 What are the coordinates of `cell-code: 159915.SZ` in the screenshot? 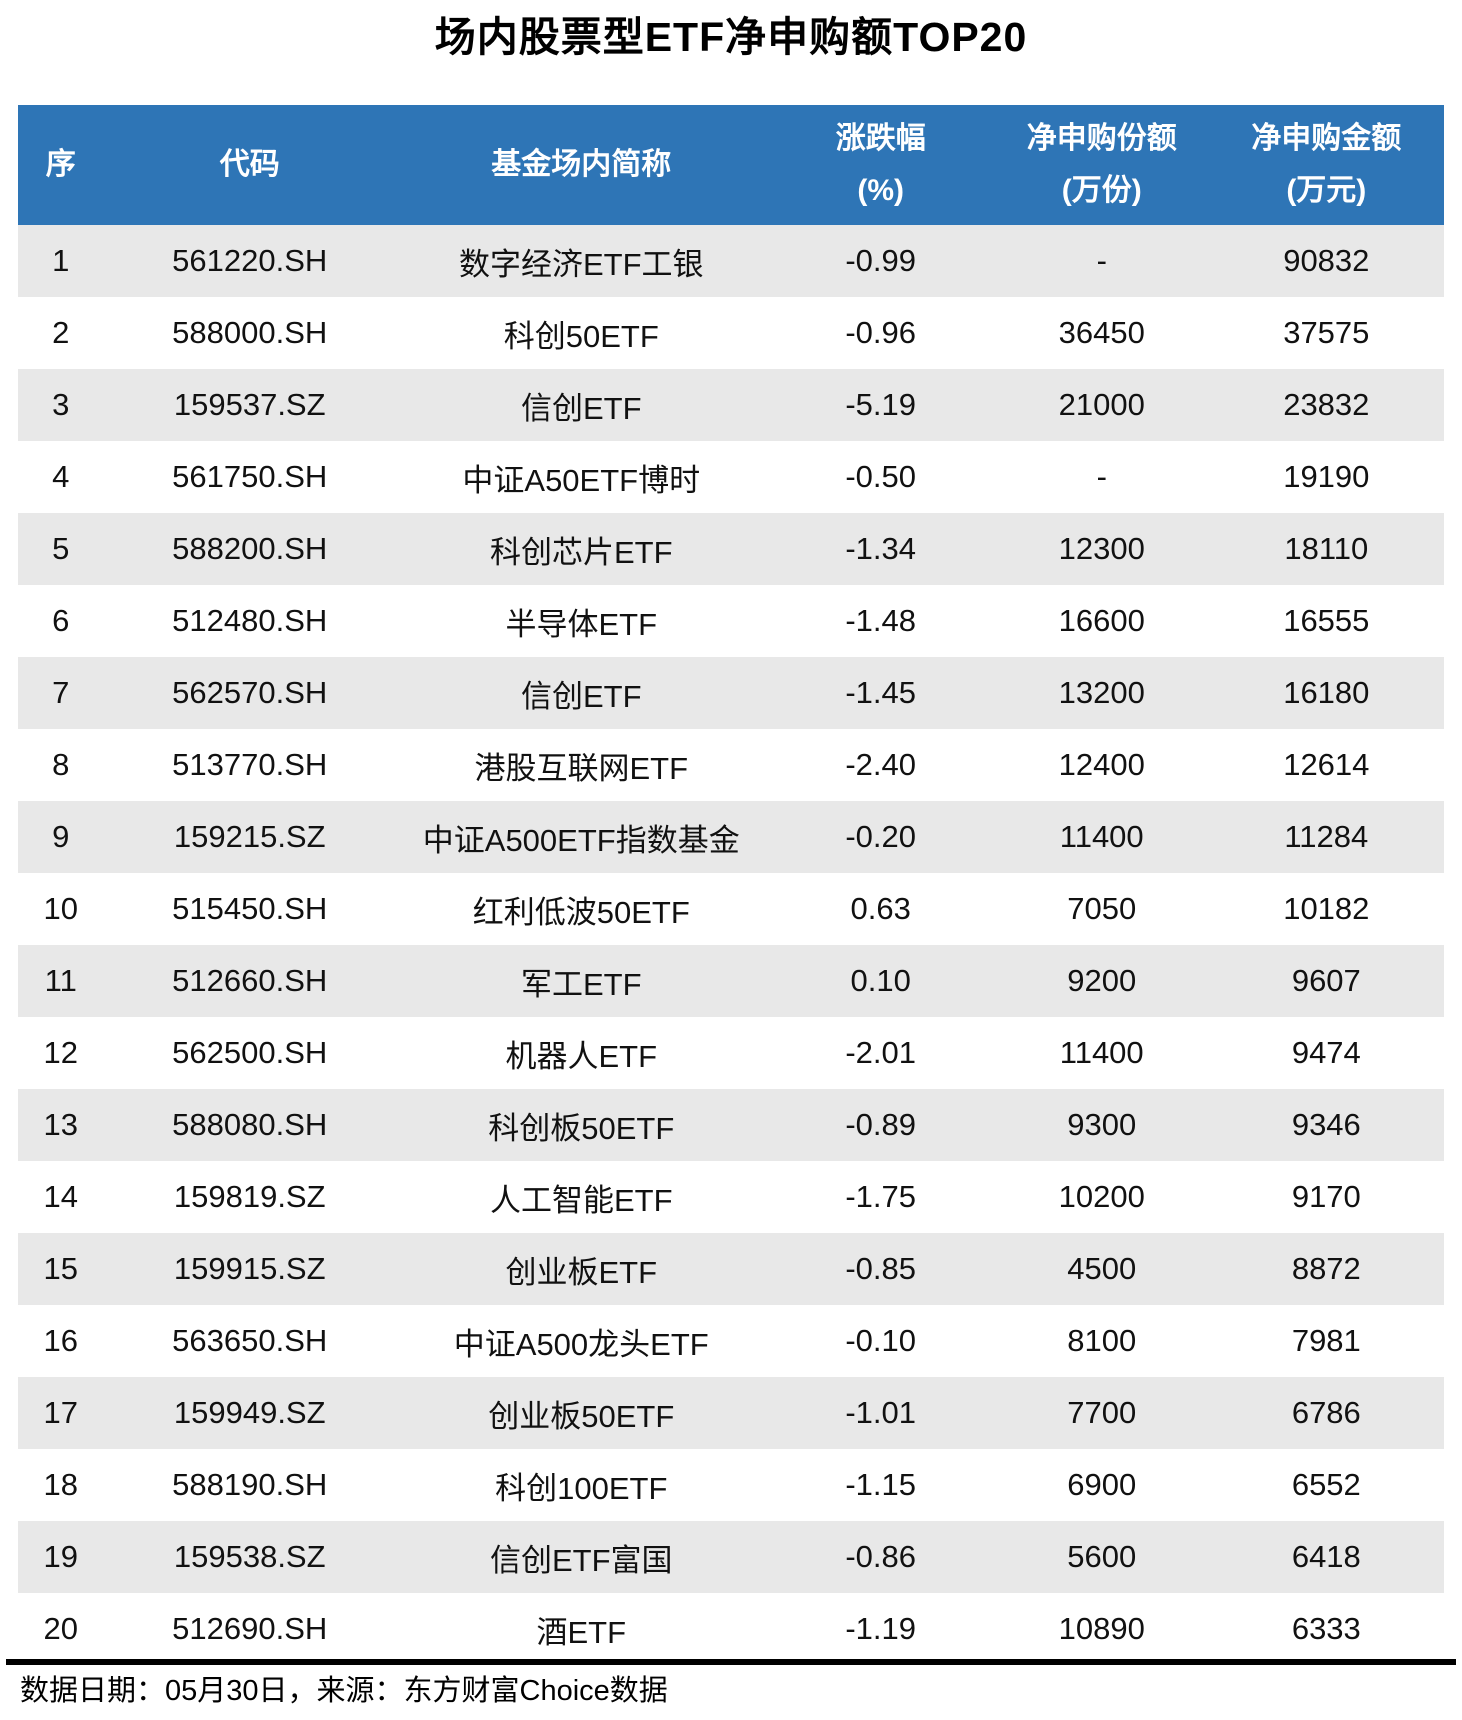 It's located at (249, 1268).